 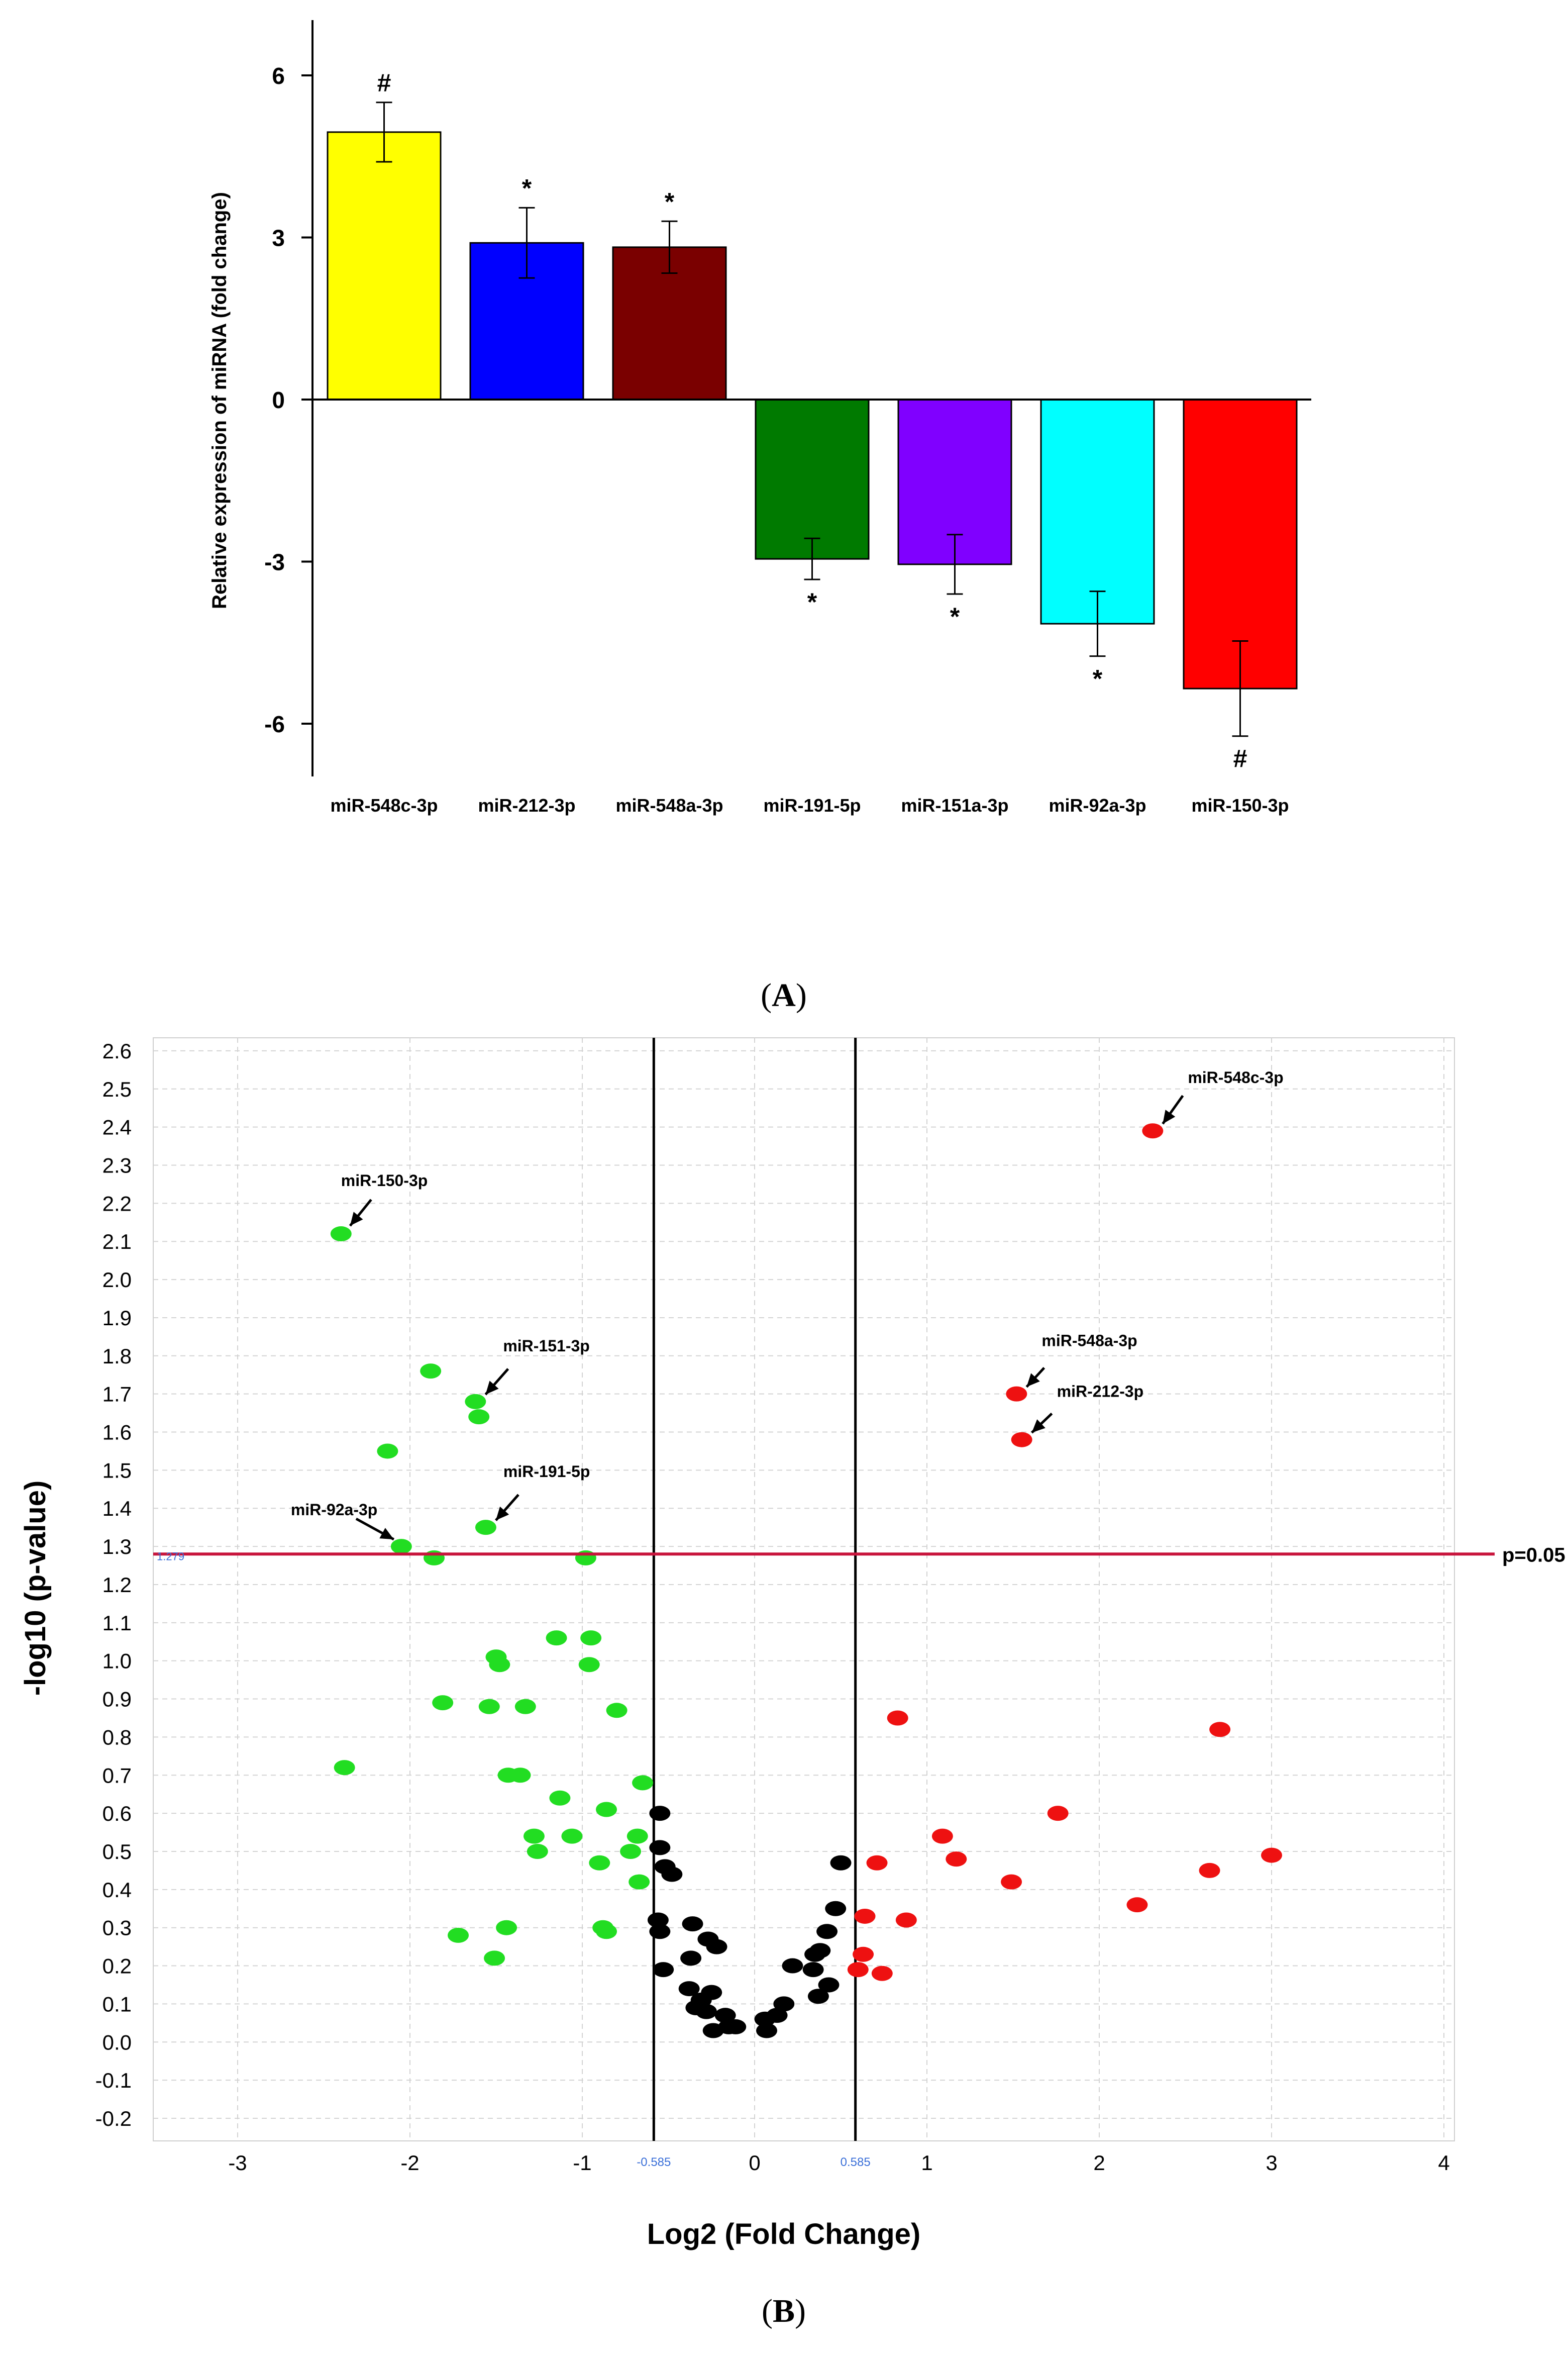 I want to click on x-tick-mir-92a-3p: miR-92a-3p, so click(x=1097, y=805).